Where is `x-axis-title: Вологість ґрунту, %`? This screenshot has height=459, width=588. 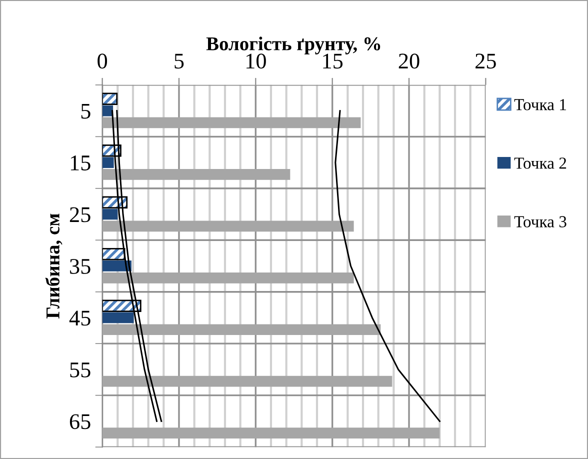
x-axis-title: Вологість ґрунту, % is located at coordinates (293, 45).